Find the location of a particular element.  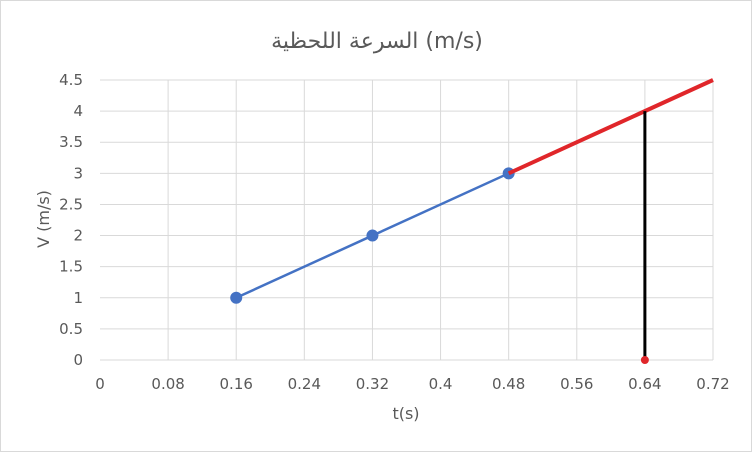

y-axis-title: V (m/s) is located at coordinates (43, 219).